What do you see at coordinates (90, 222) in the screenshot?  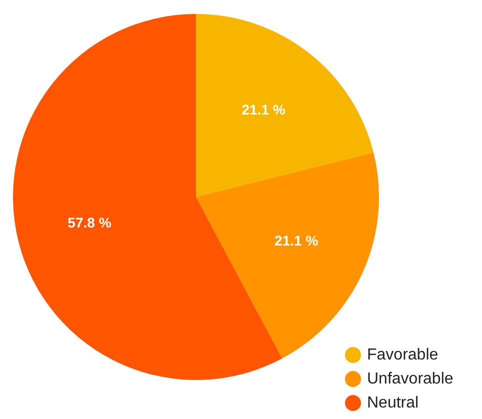 I see `data-label: 57.8 %` at bounding box center [90, 222].